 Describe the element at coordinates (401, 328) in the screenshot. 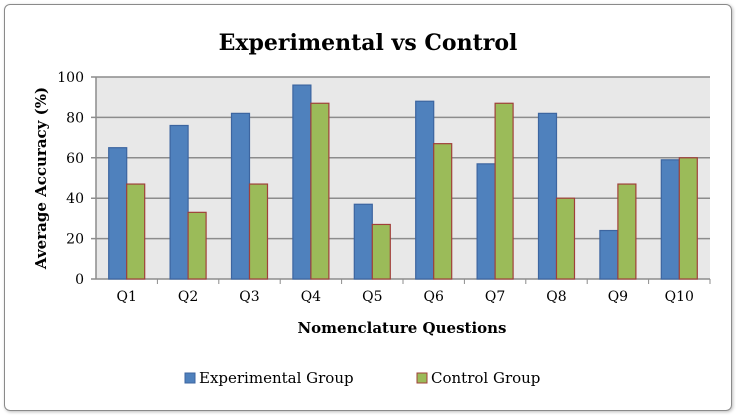

I see `x-axis-label: Nomenclature Questions` at that location.